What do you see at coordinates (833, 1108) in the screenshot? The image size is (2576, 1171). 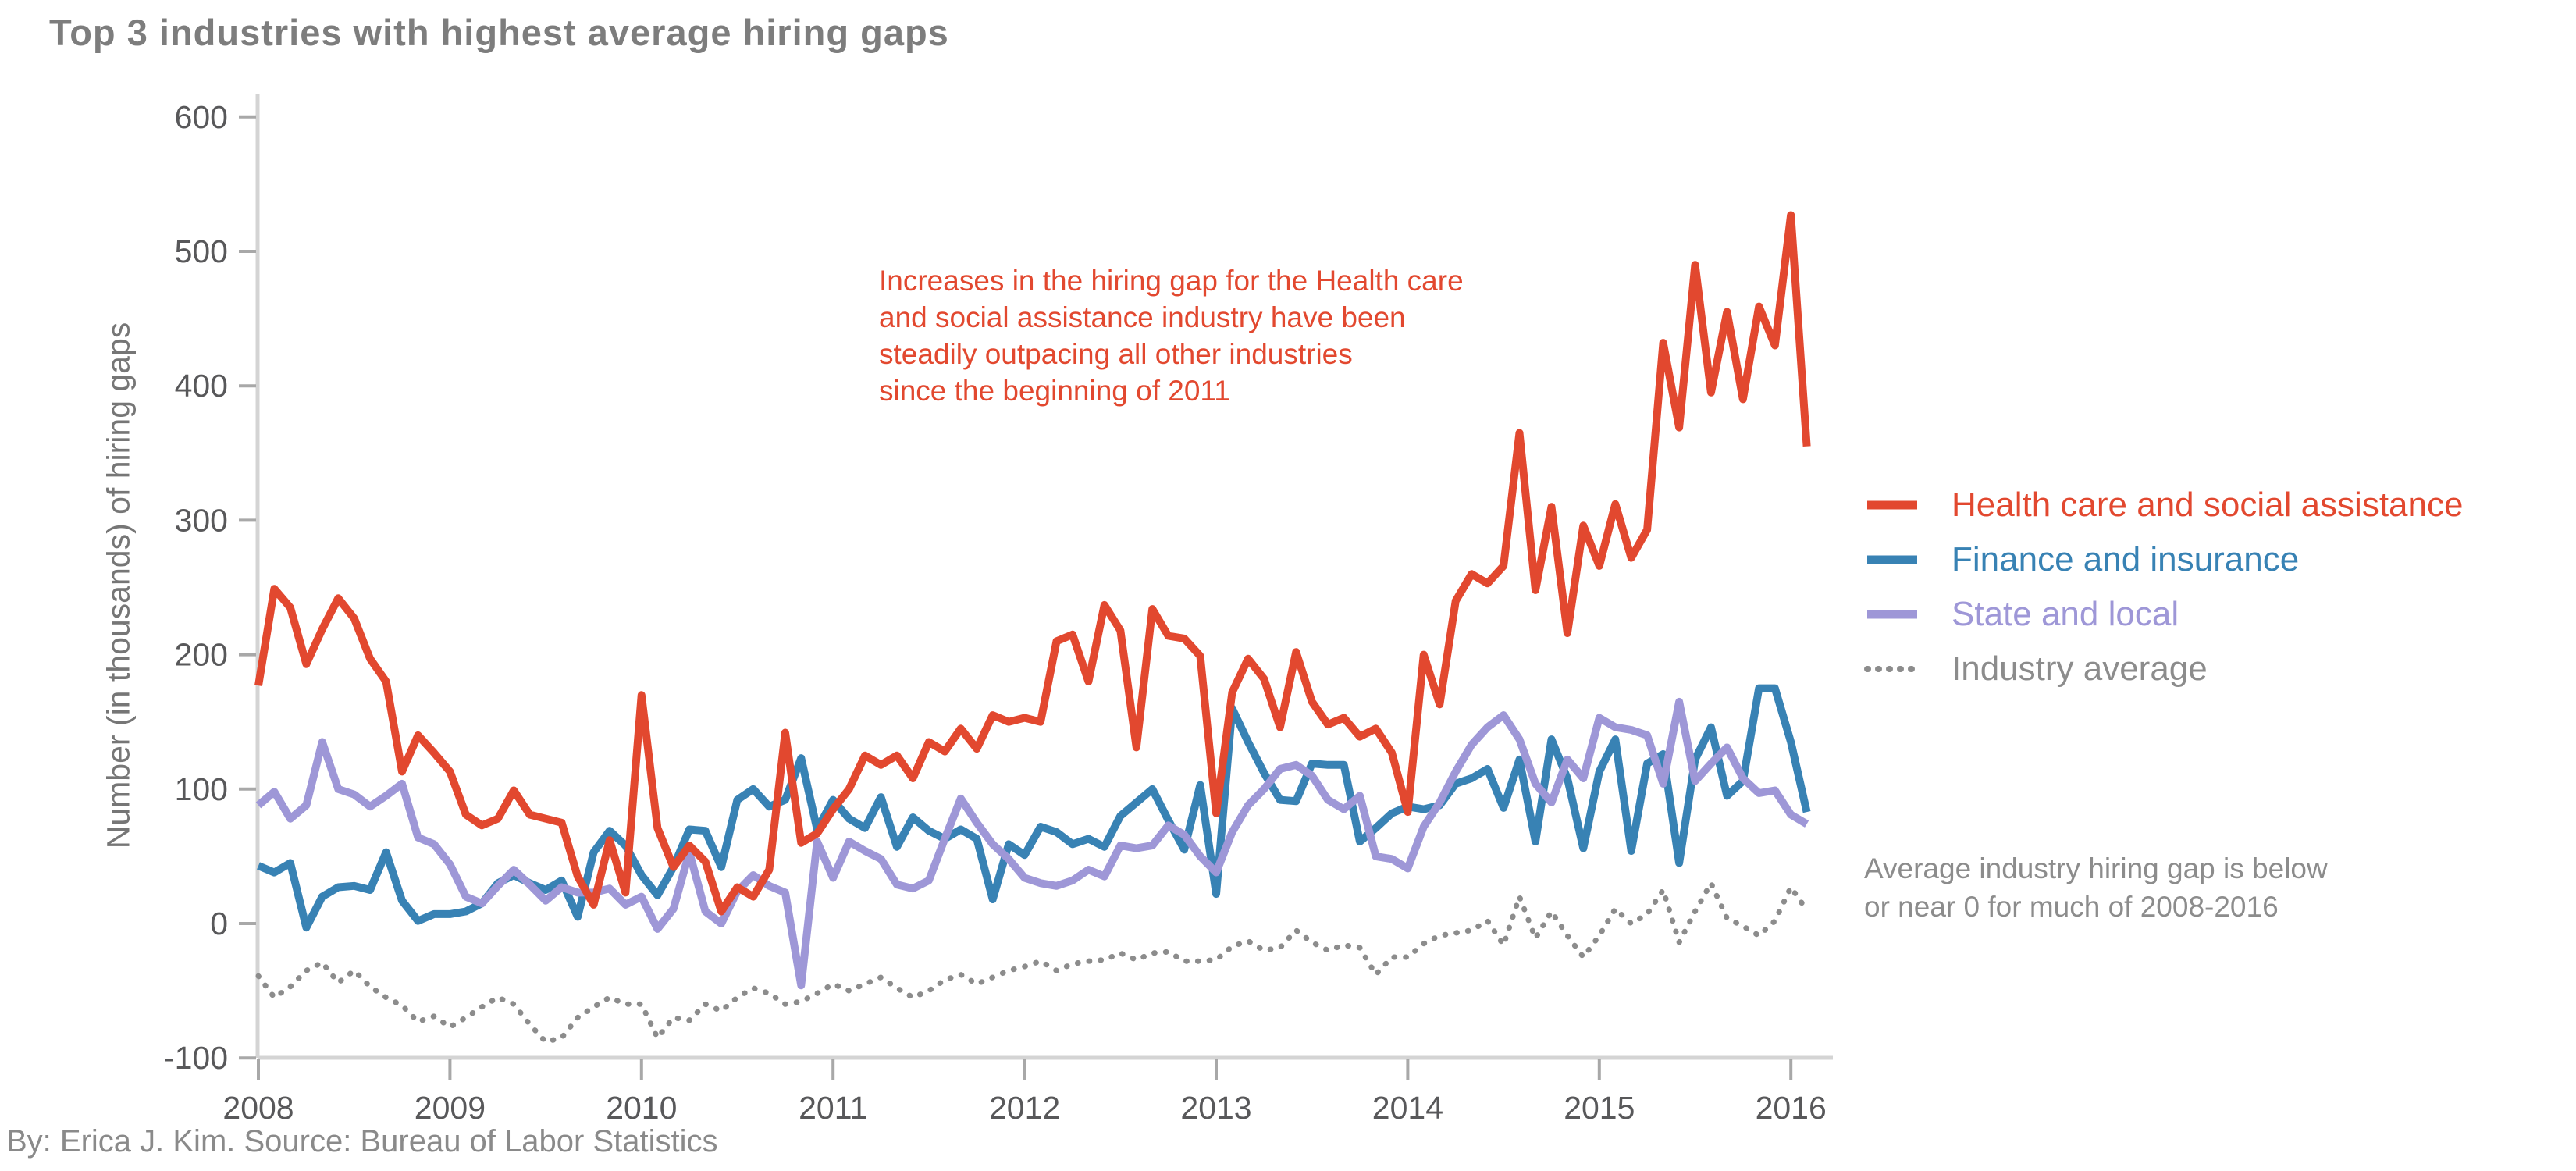 I see `x-tick-label: 2011` at bounding box center [833, 1108].